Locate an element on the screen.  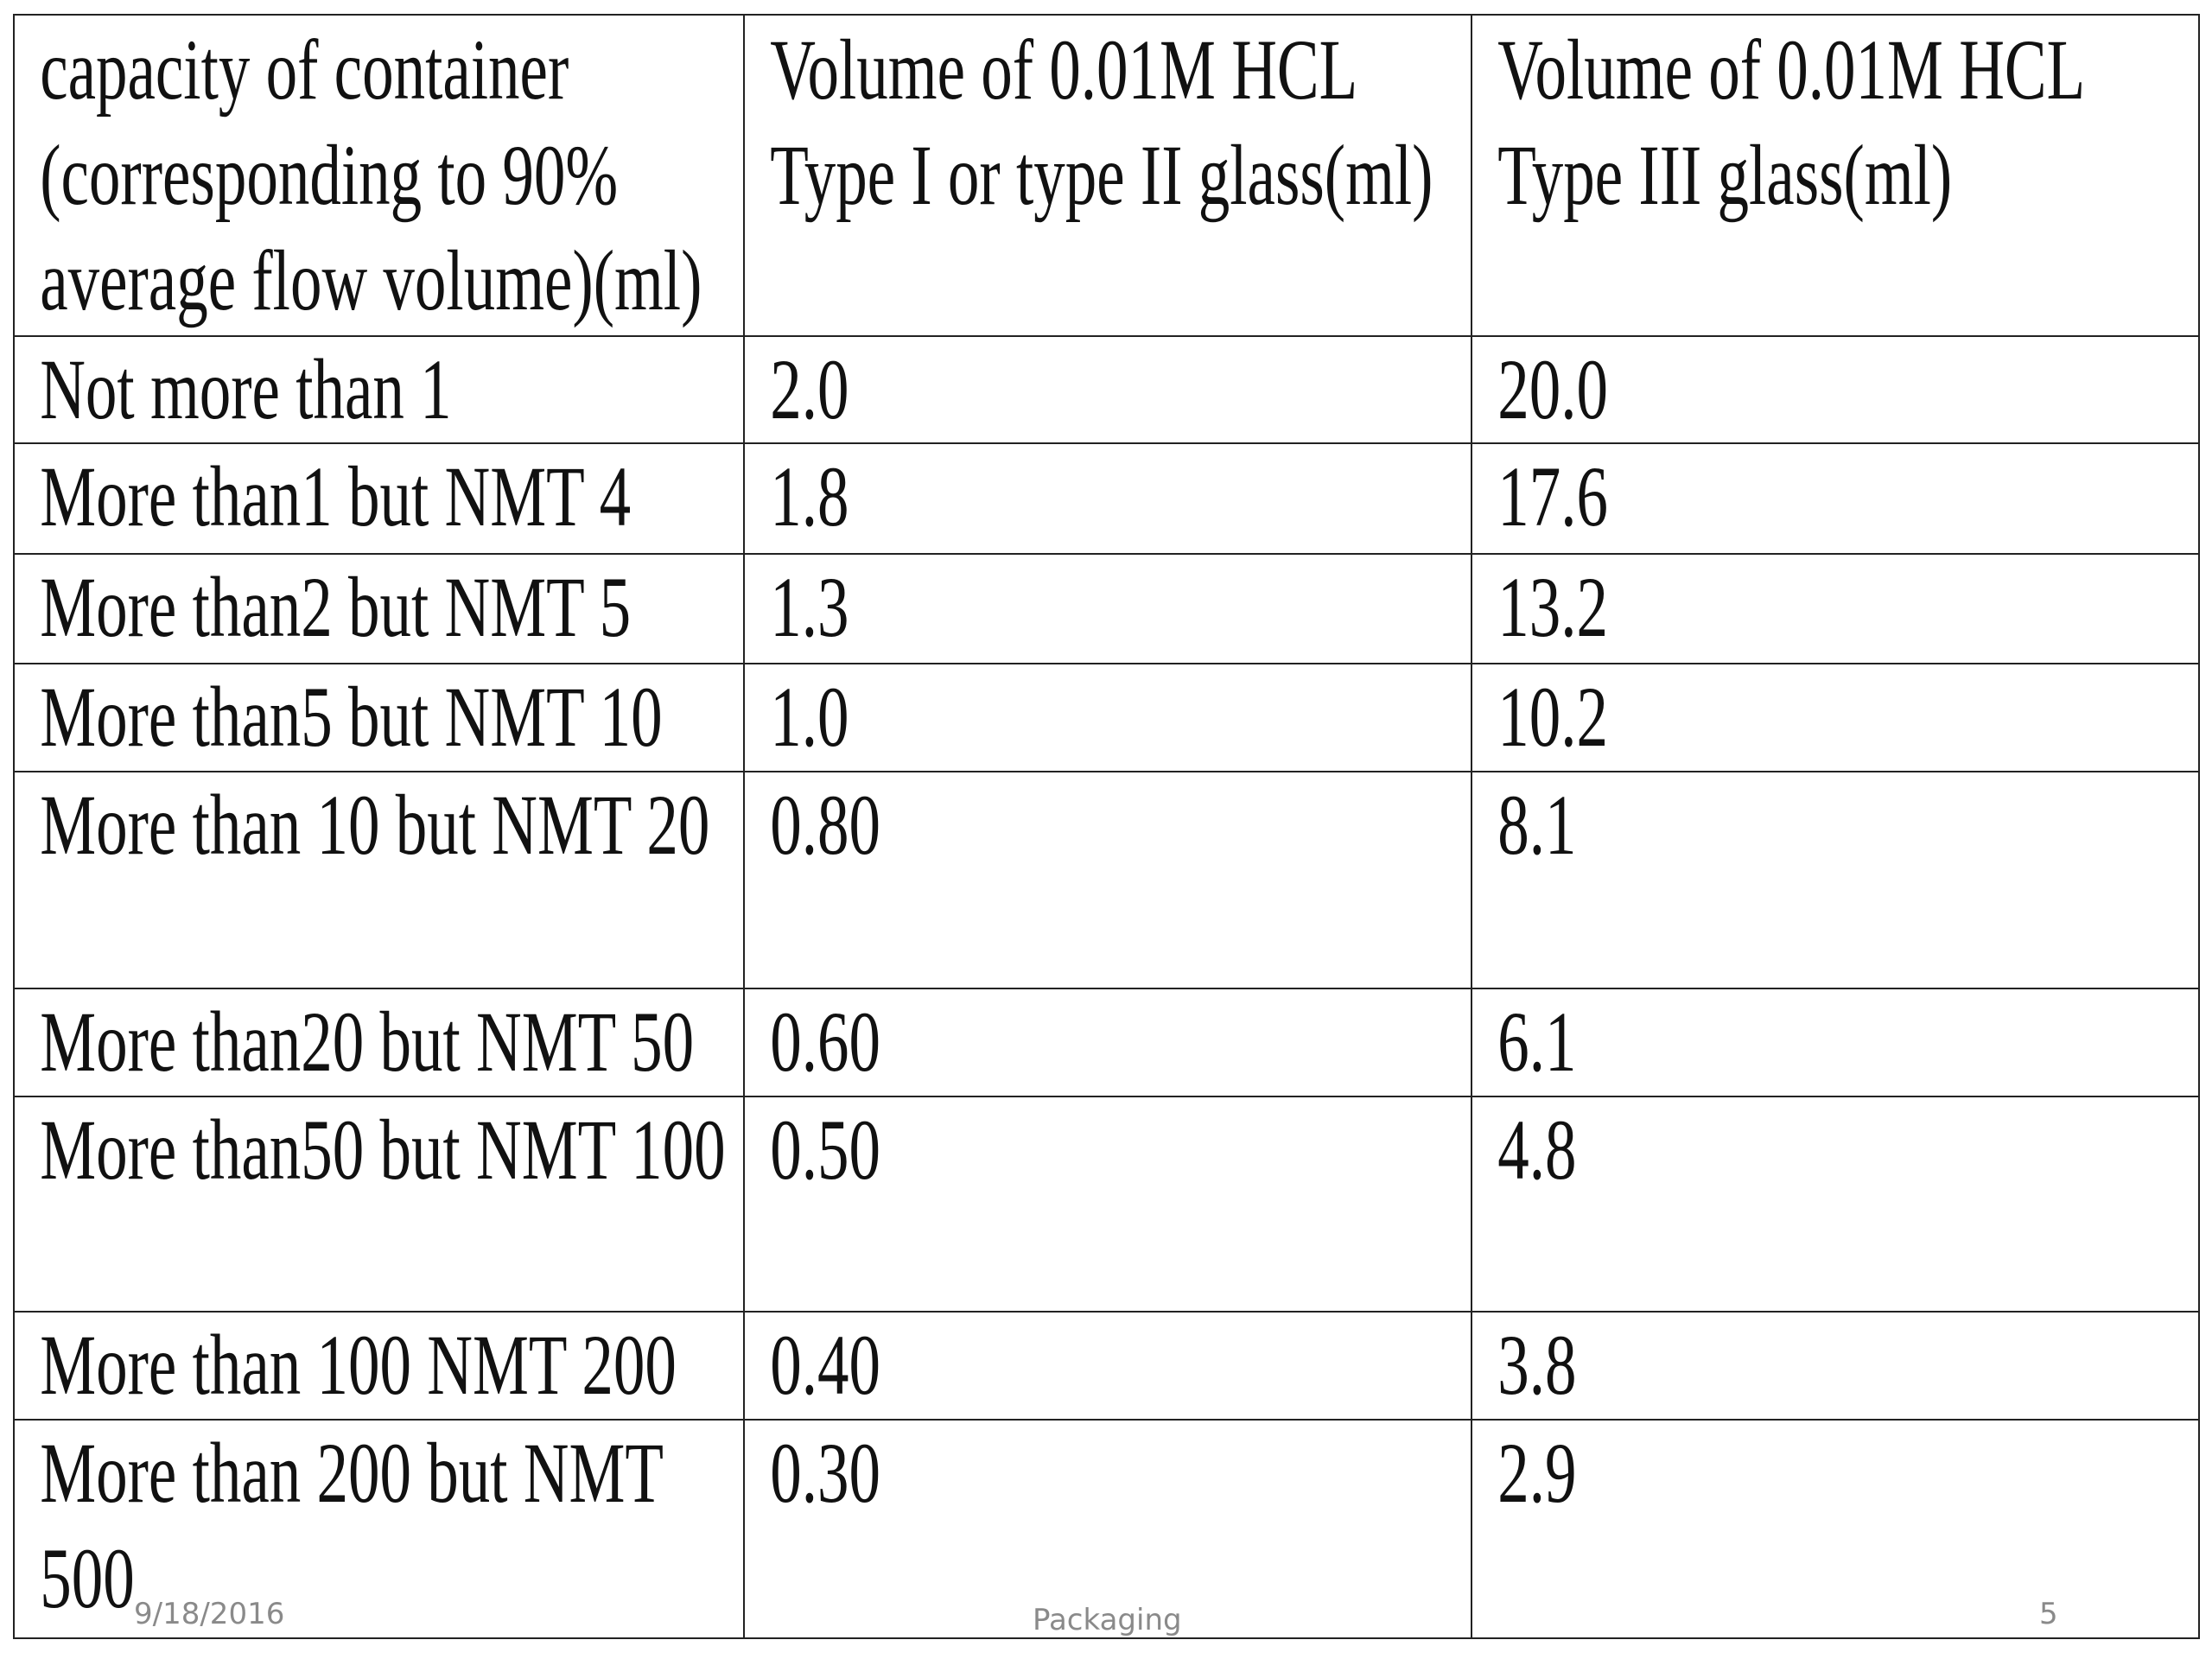
table-cell: 0.50 is located at coordinates (1107, 1204).